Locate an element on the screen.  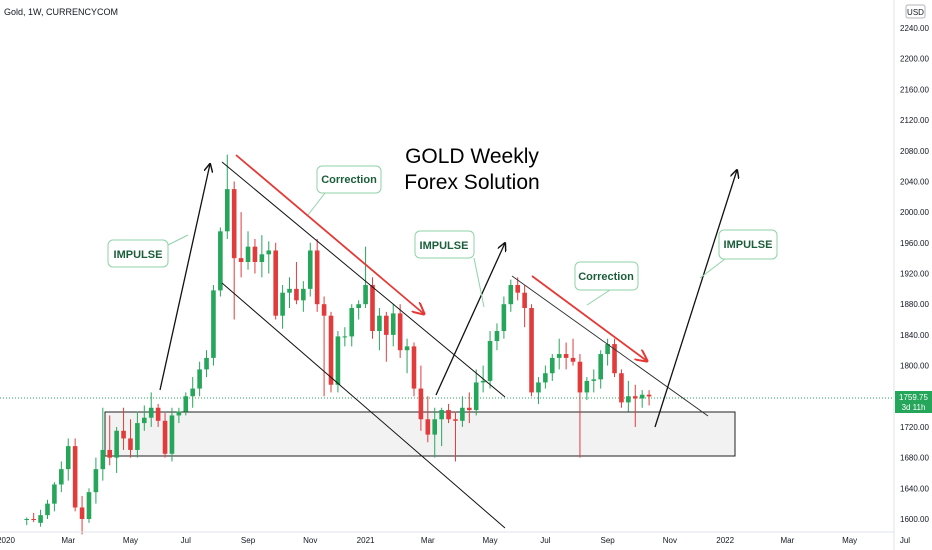
price-tick-label: 2160.00 is located at coordinates (914, 89).